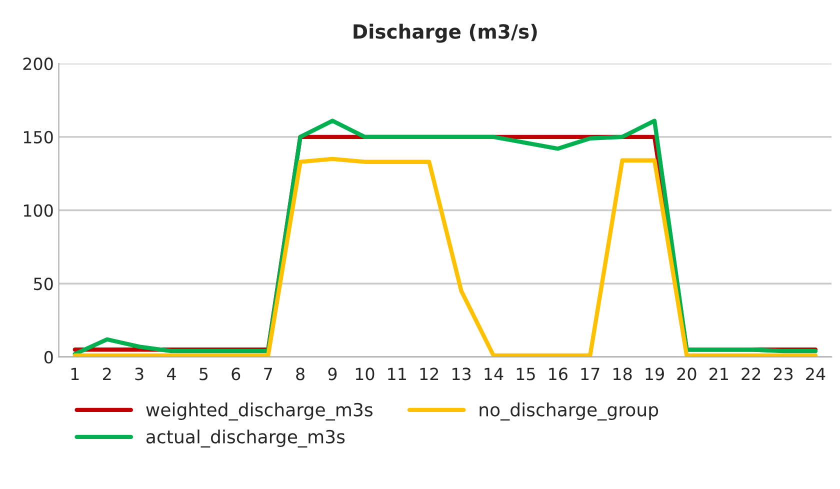 The width and height of the screenshot is (840, 489). I want to click on y-tick-label: 200, so click(38, 64).